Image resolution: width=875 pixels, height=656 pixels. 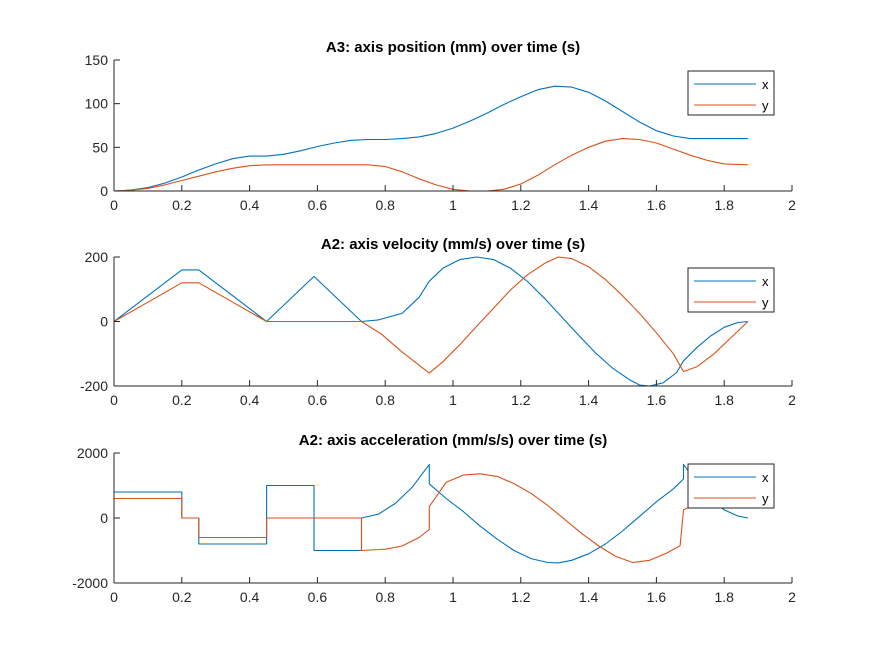 I want to click on position-x-tick-label: 1.4, so click(x=589, y=205).